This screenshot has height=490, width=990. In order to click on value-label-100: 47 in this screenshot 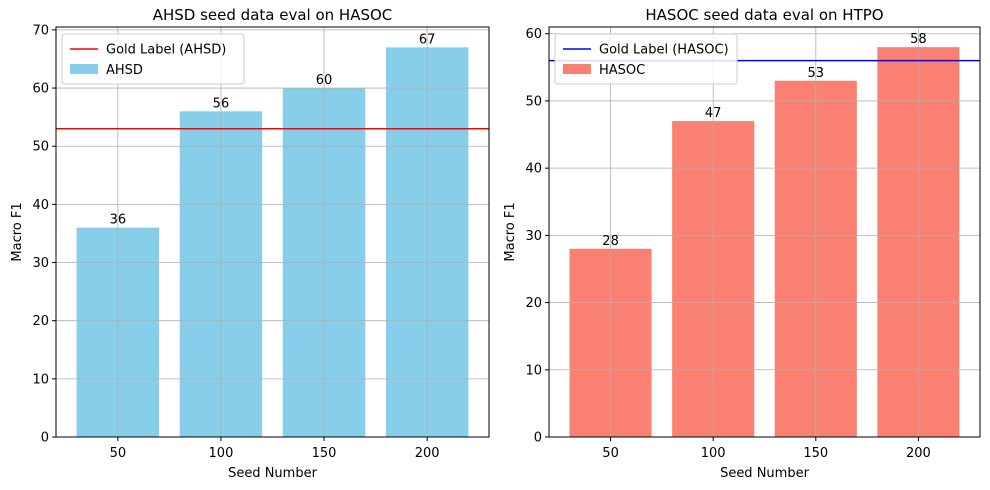, I will do `click(713, 113)`.